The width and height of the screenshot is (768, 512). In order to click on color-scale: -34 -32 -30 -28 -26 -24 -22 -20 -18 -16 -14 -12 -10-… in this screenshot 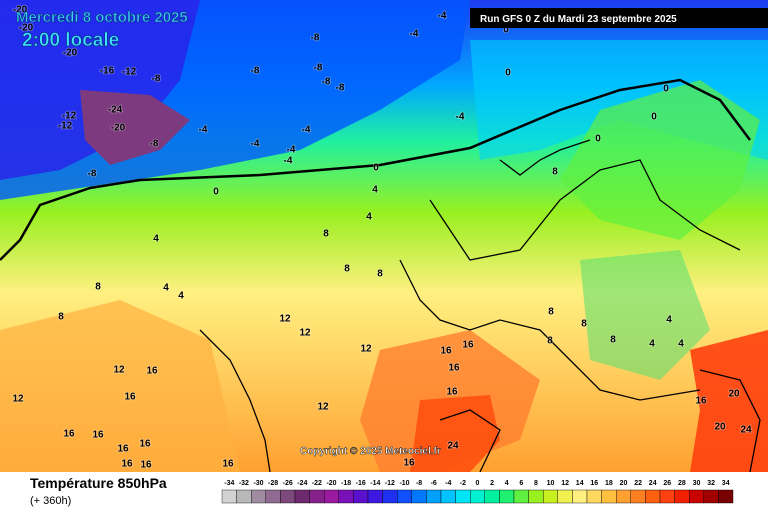, I will do `click(477, 492)`.